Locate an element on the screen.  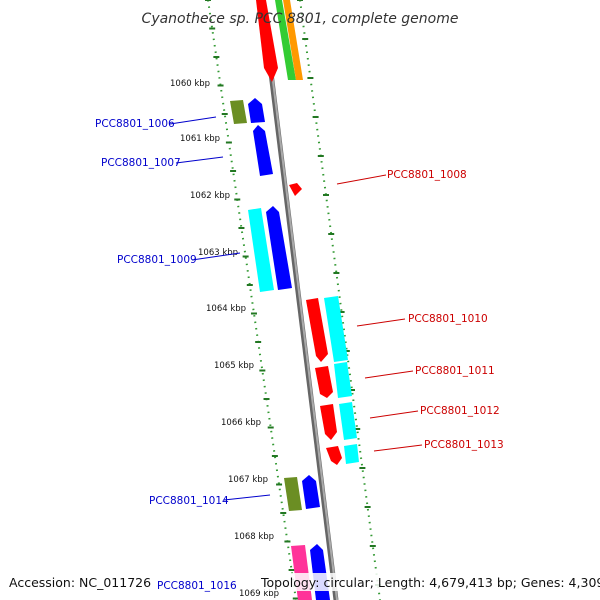
tick-label-1068: 1068 kbp is located at coordinates (254, 537).